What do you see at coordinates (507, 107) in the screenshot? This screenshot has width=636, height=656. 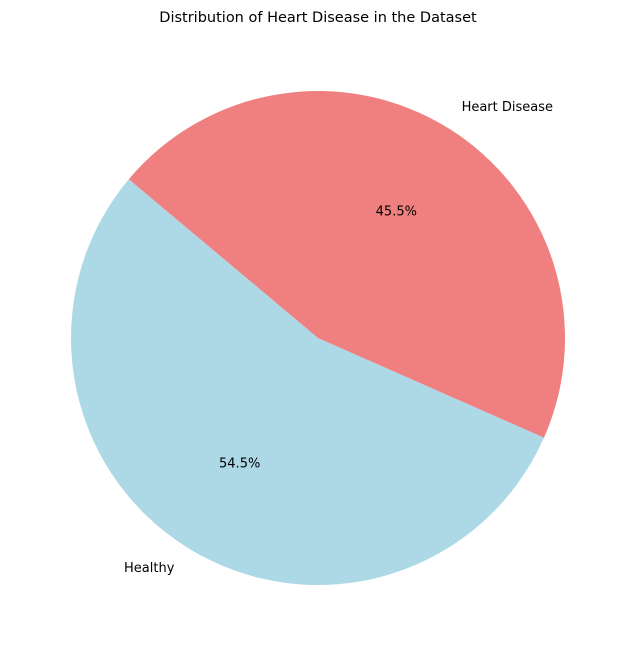 I see `slice-label-heart-disease: Heart Disease` at bounding box center [507, 107].